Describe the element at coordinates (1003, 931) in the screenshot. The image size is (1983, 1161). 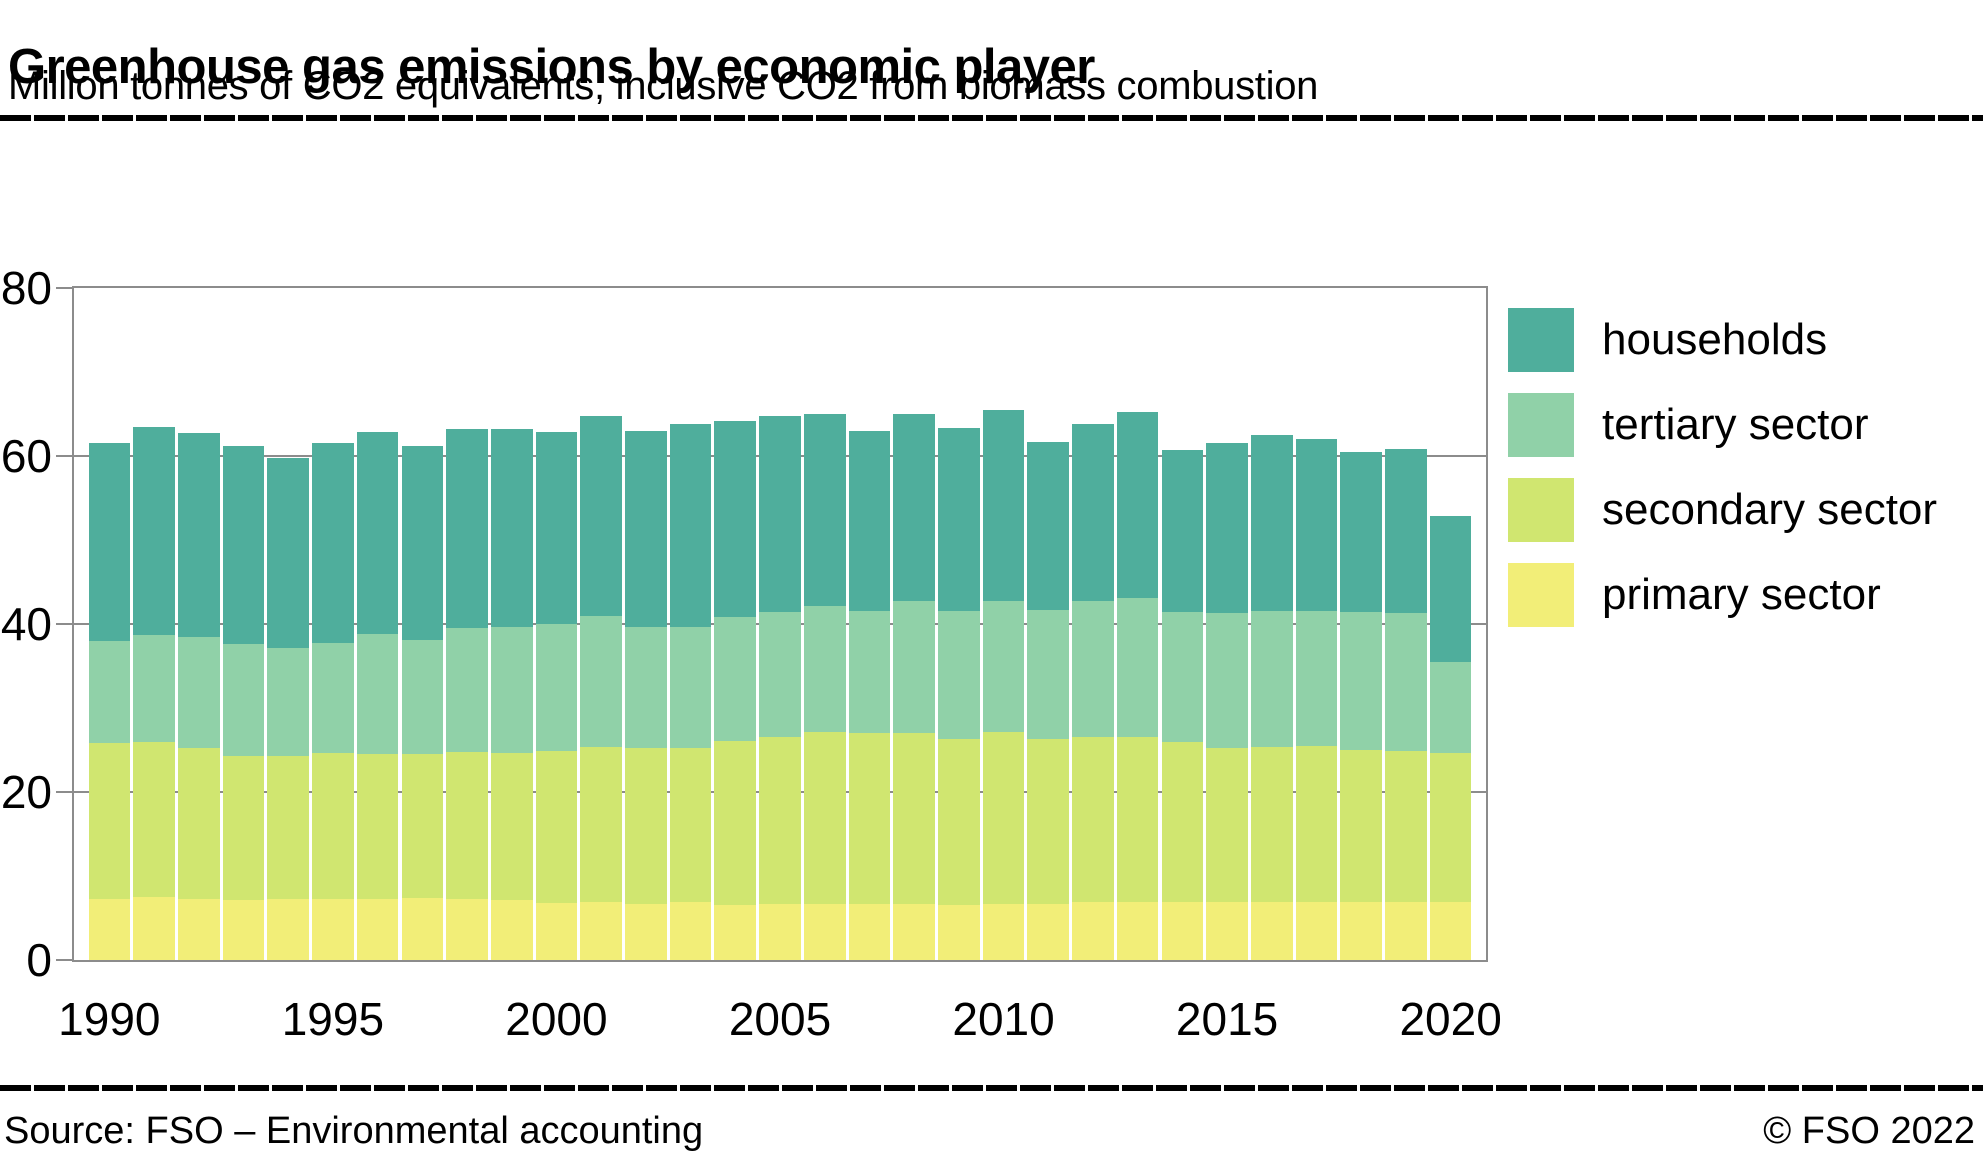
I see `bar-segment-2010-primary-sector` at that location.